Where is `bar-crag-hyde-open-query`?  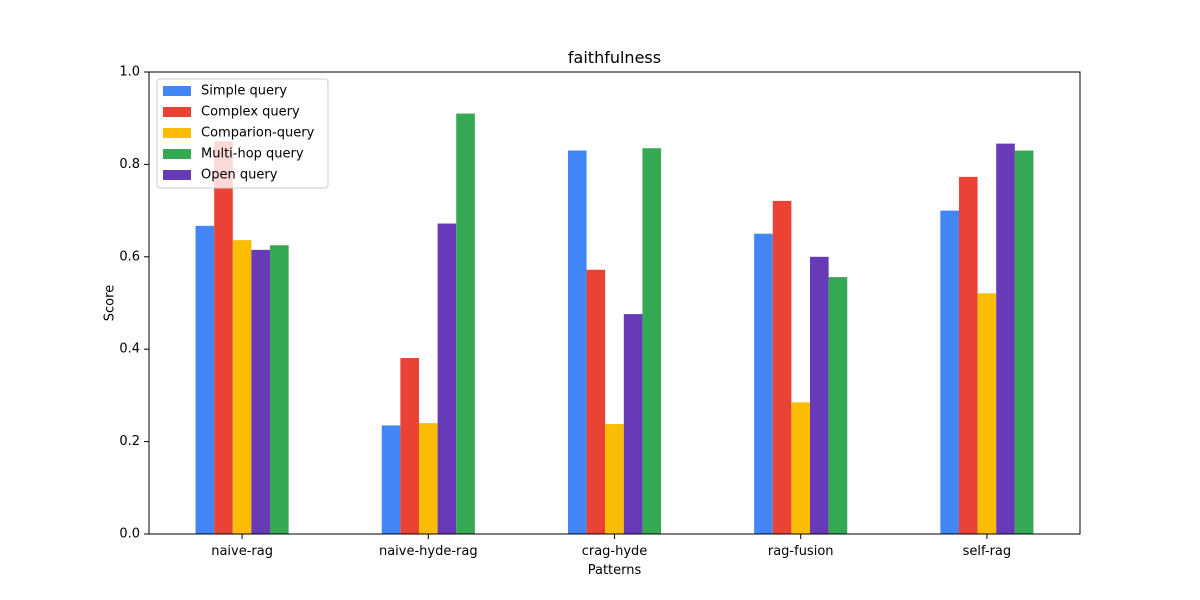
bar-crag-hyde-open-query is located at coordinates (633, 424).